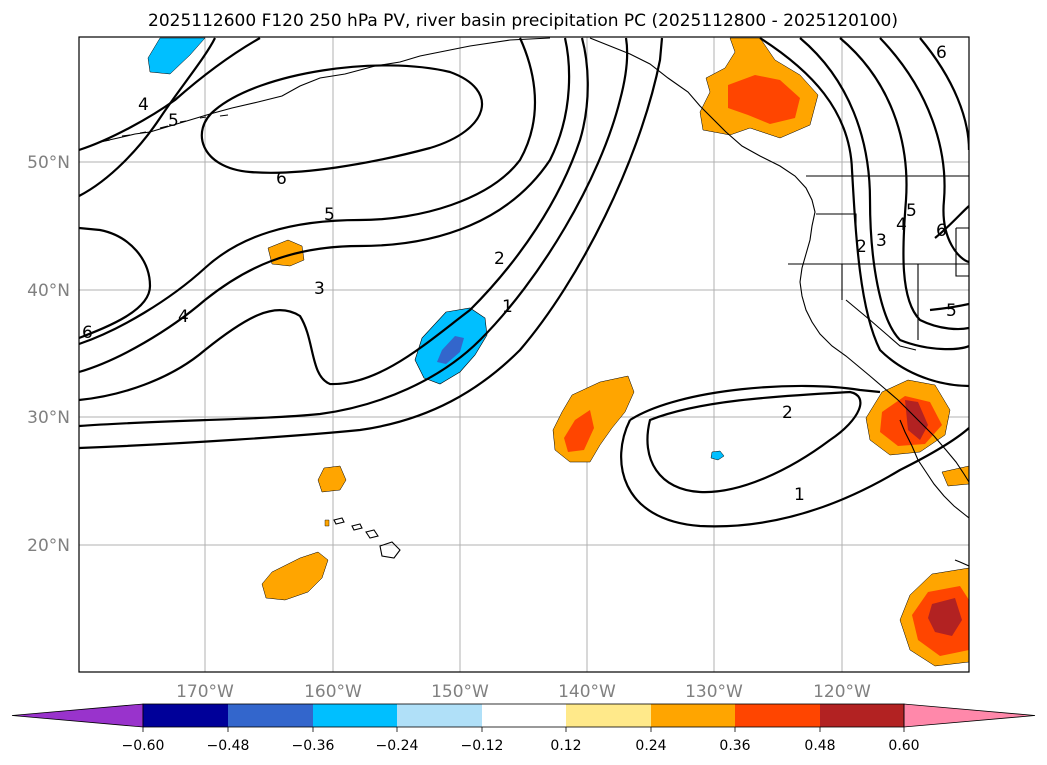  What do you see at coordinates (714, 692) in the screenshot?
I see `lon-label: 130°W` at bounding box center [714, 692].